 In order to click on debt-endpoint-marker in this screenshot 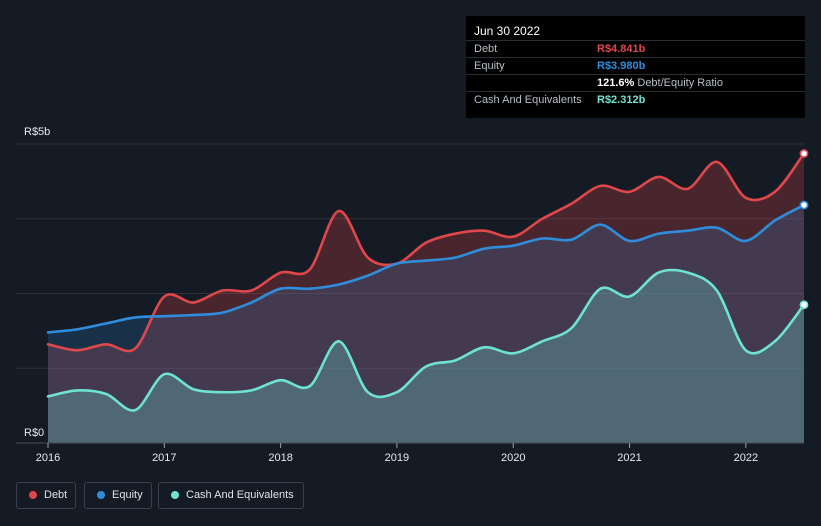, I will do `click(804, 153)`.